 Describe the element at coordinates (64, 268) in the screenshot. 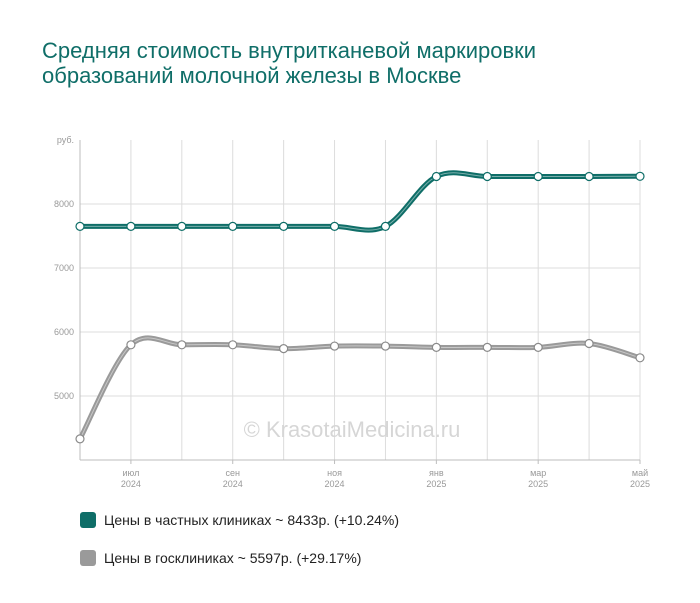

I see `y-tick-label: 7000` at that location.